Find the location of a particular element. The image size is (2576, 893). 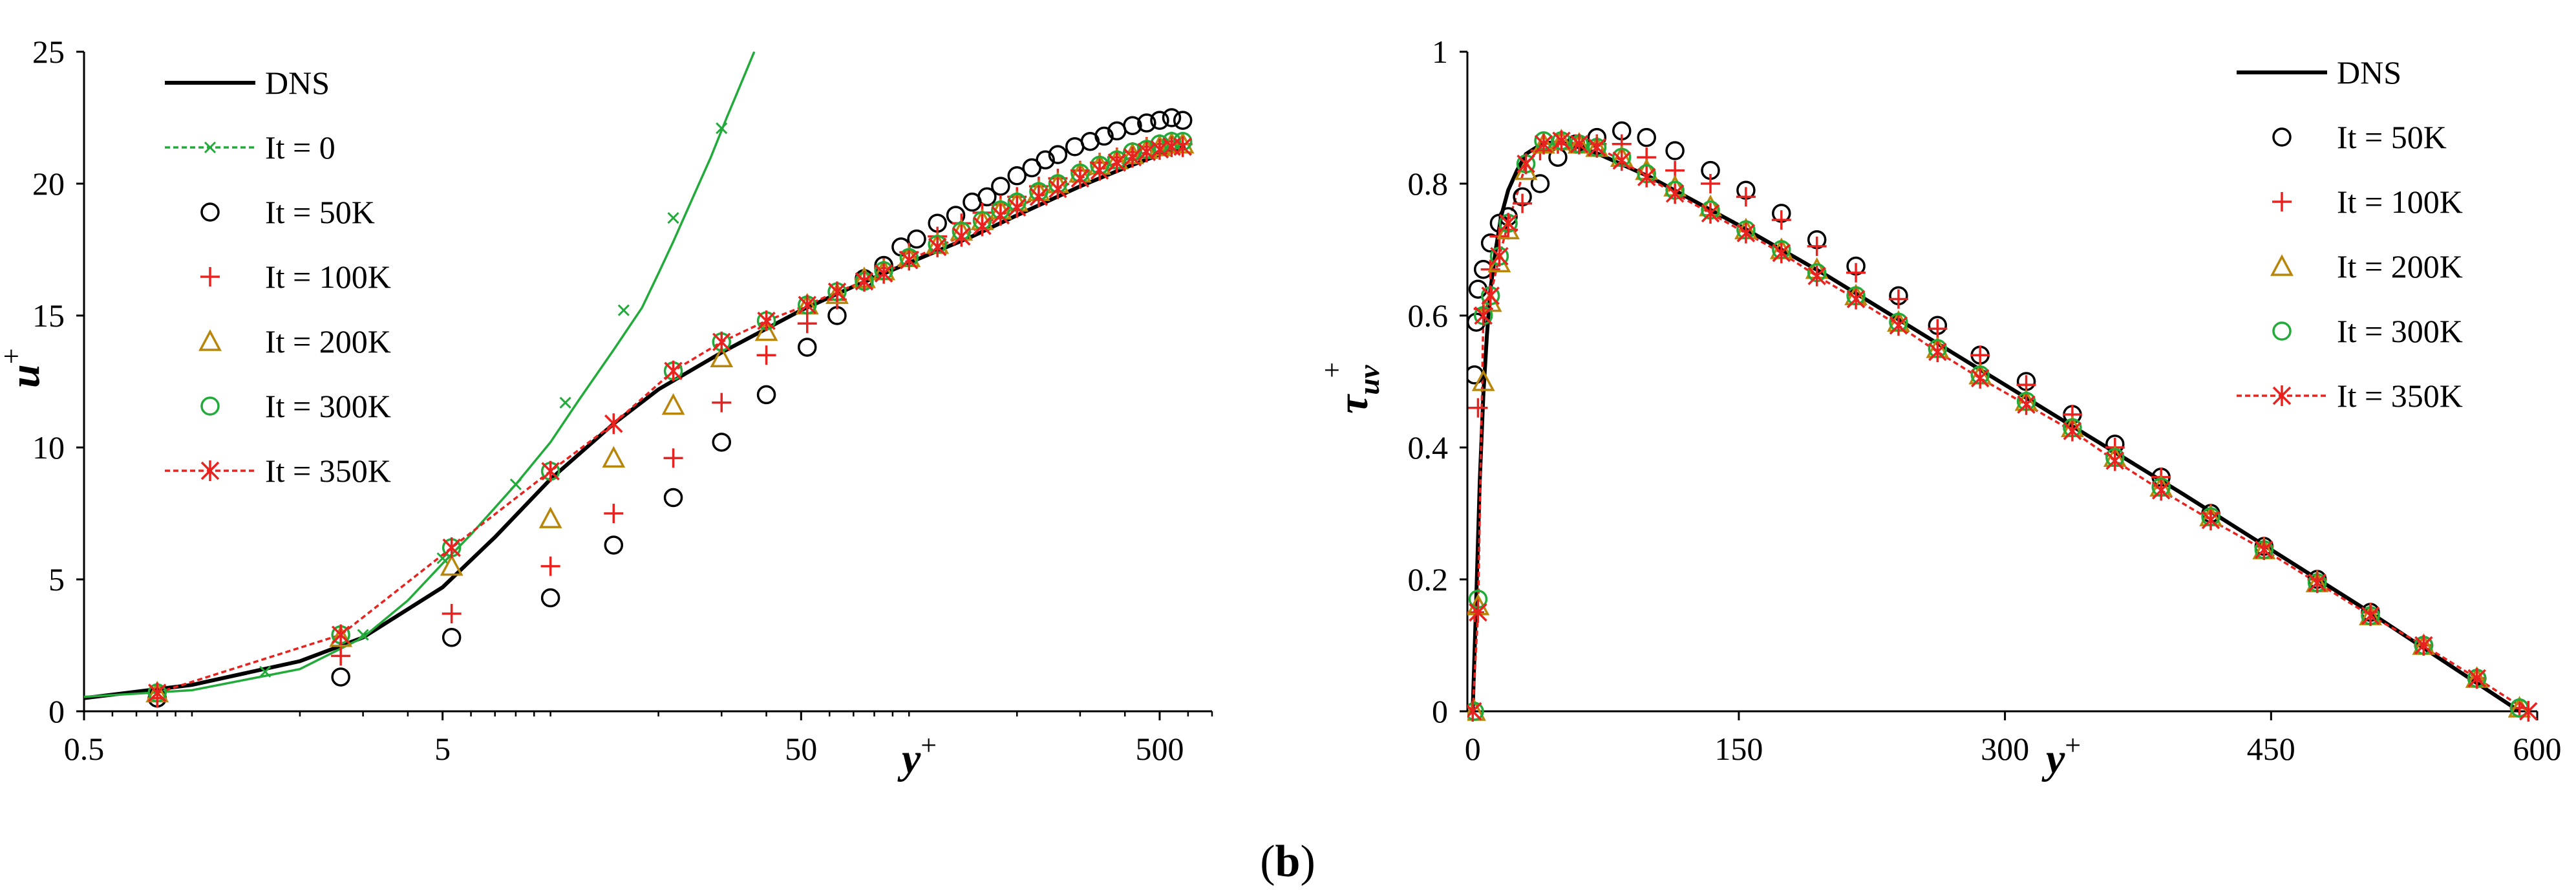

x-tick-label: 500 is located at coordinates (1159, 749).